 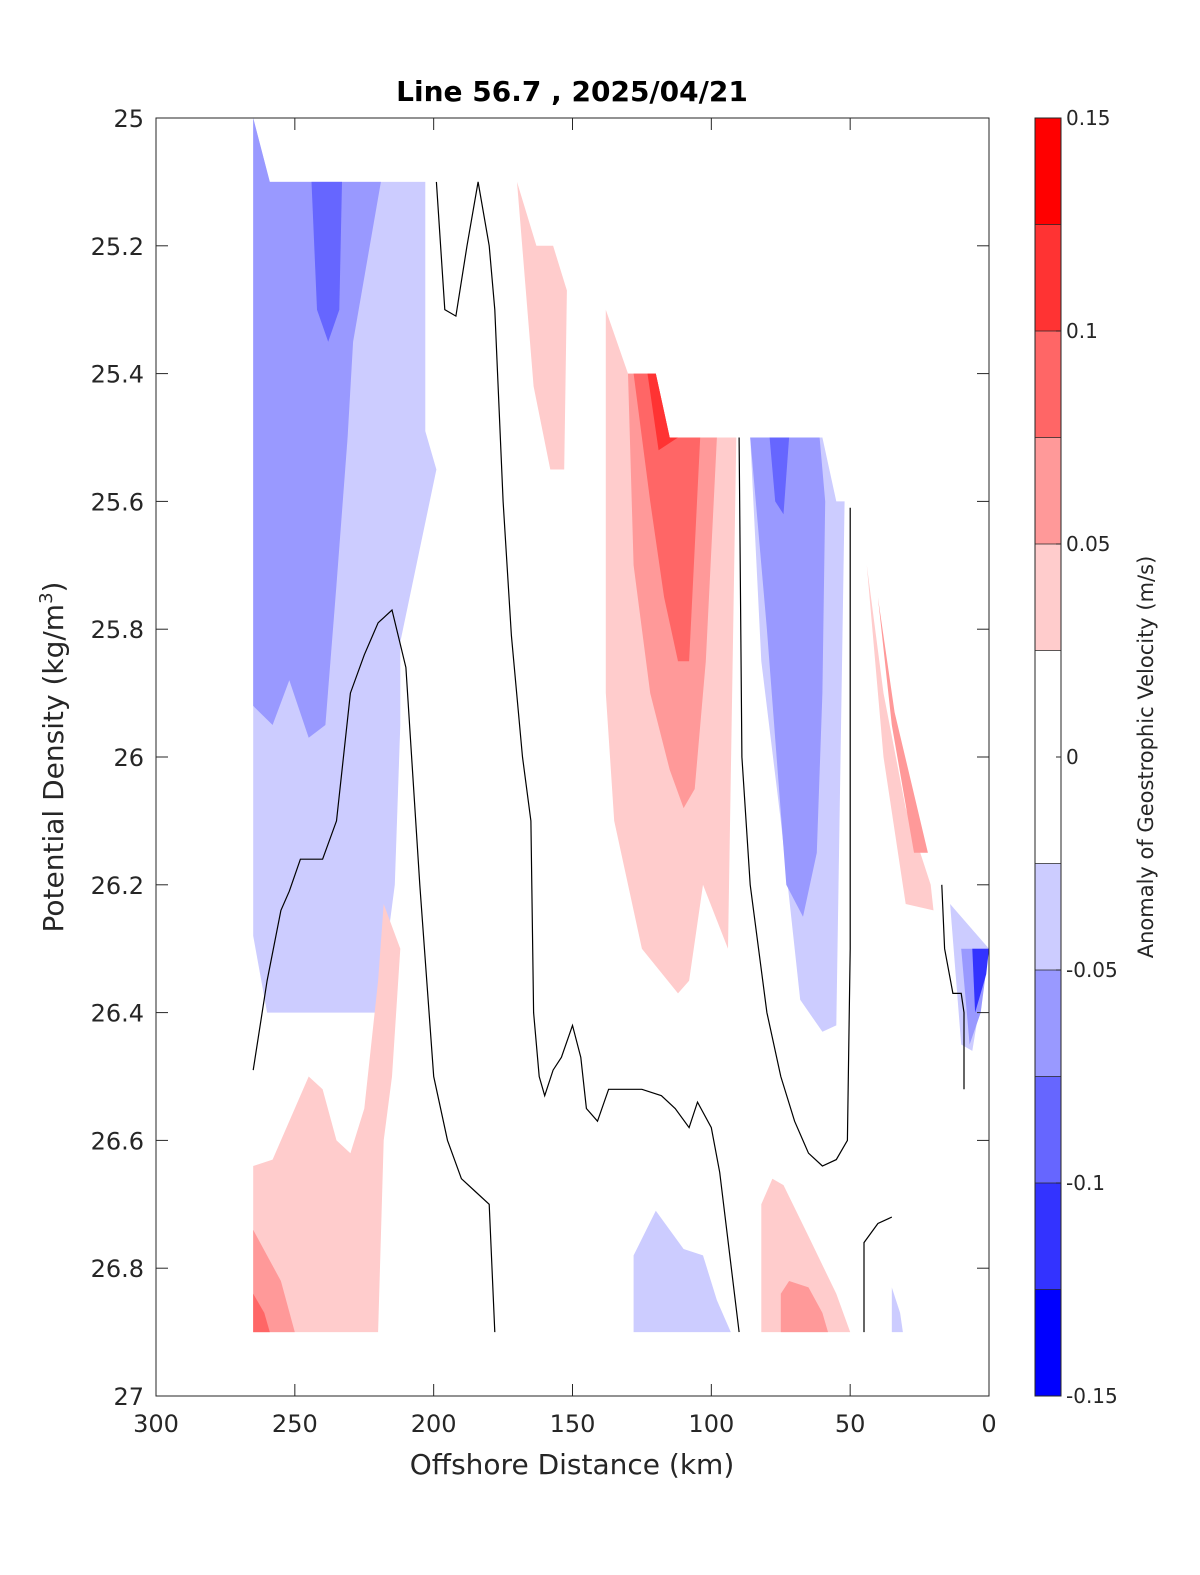 What do you see at coordinates (1092, 970) in the screenshot?
I see `colorbar-tick-label--0.05: -0.05` at bounding box center [1092, 970].